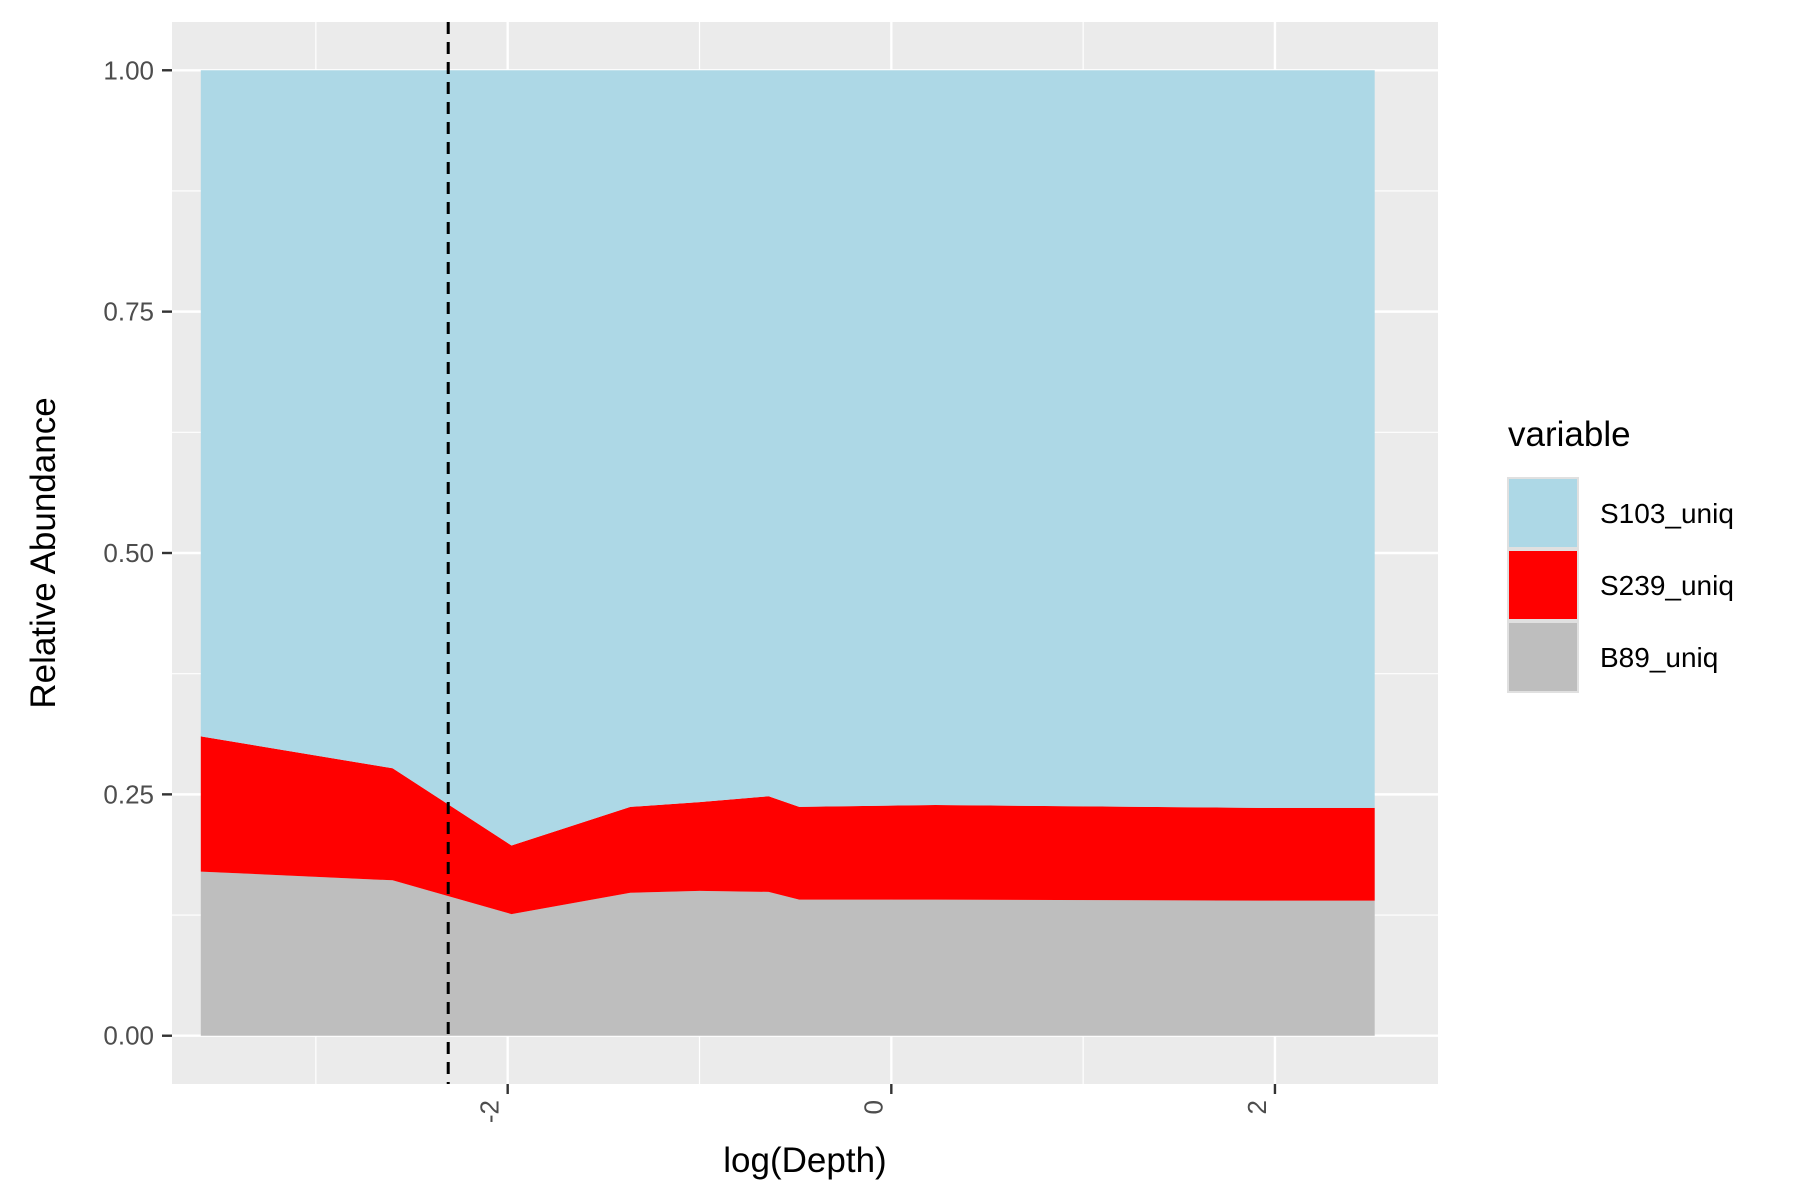  Describe the element at coordinates (128, 1036) in the screenshot. I see `y-tick-label: 0.00` at that location.